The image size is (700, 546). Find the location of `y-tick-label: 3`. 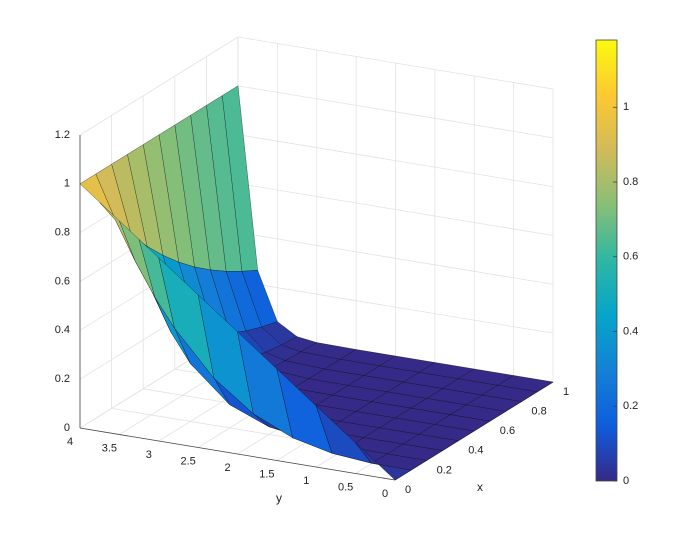

y-tick-label: 3 is located at coordinates (149, 455).